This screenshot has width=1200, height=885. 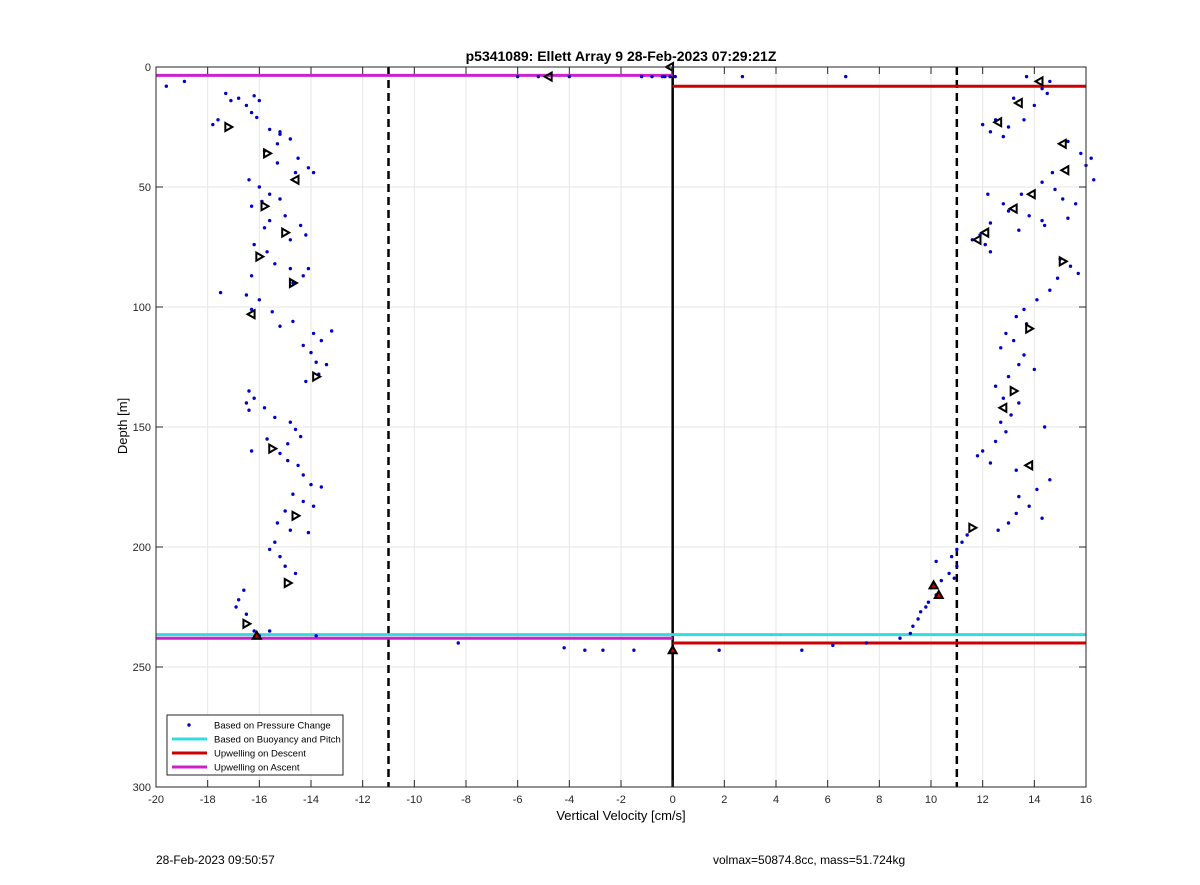 I want to click on x-tick-label: 16, so click(x=1086, y=800).